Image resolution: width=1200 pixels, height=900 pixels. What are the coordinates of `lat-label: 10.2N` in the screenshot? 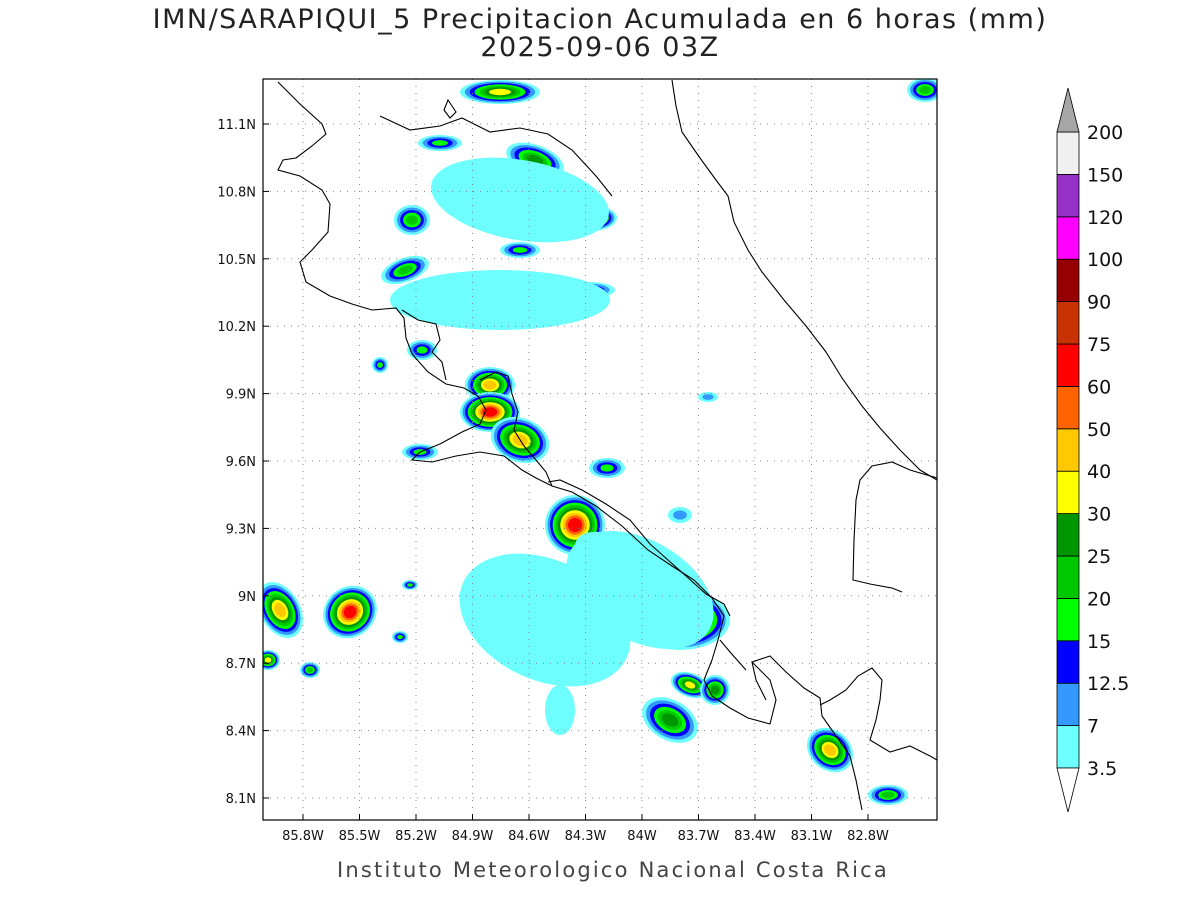 It's located at (236, 327).